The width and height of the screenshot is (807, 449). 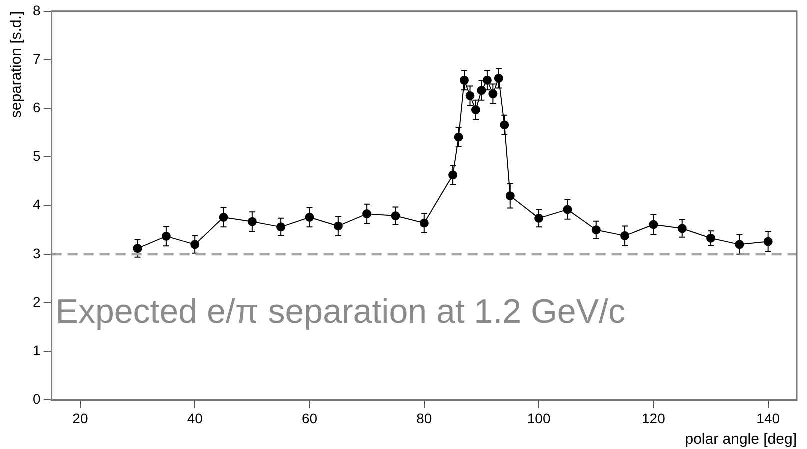 I want to click on y-axis-title: separation [s.d.], so click(x=17, y=64).